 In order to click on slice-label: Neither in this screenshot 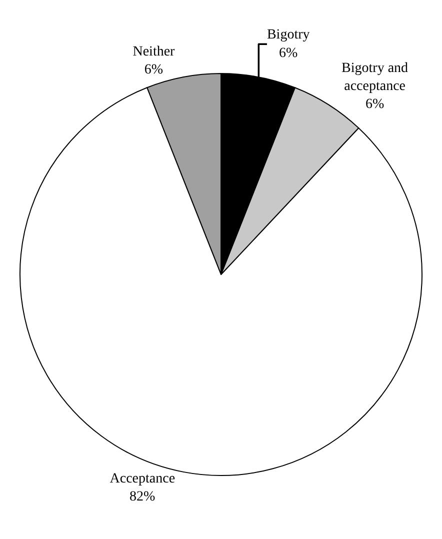, I will do `click(154, 52)`.